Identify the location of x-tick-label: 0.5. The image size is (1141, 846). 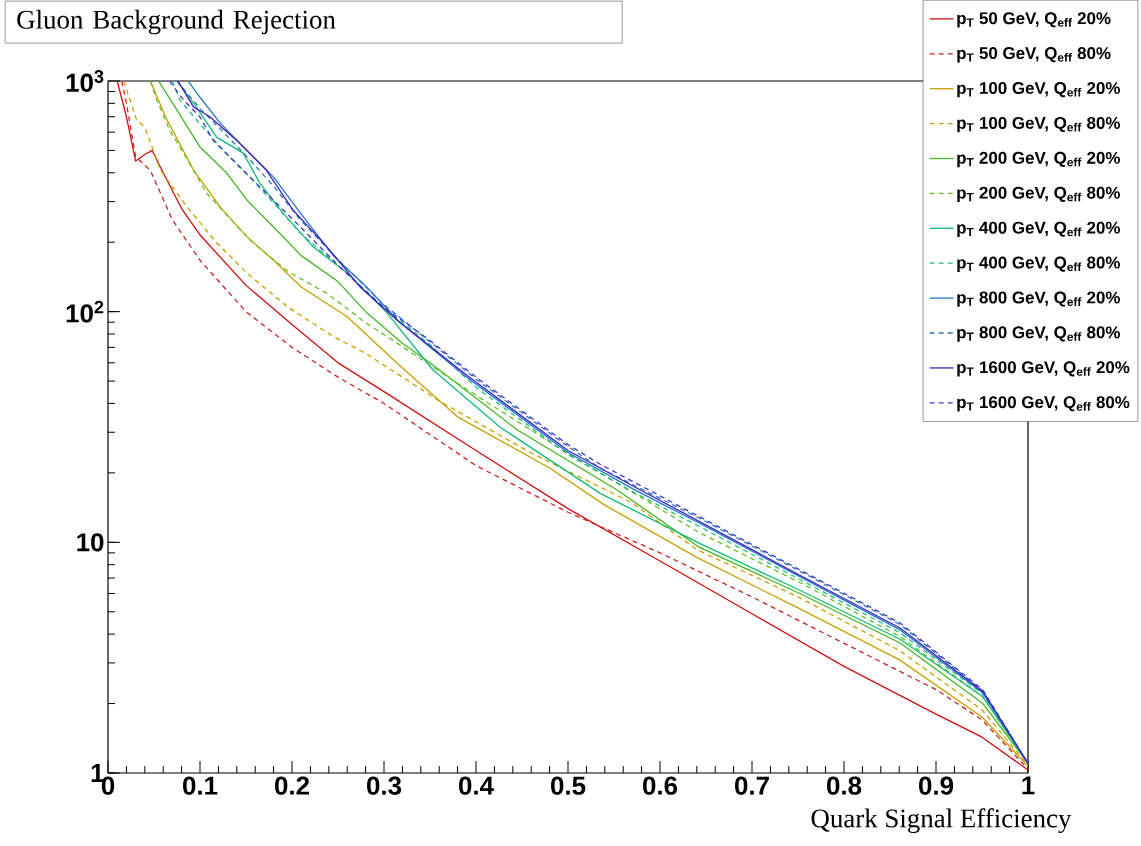
(568, 785).